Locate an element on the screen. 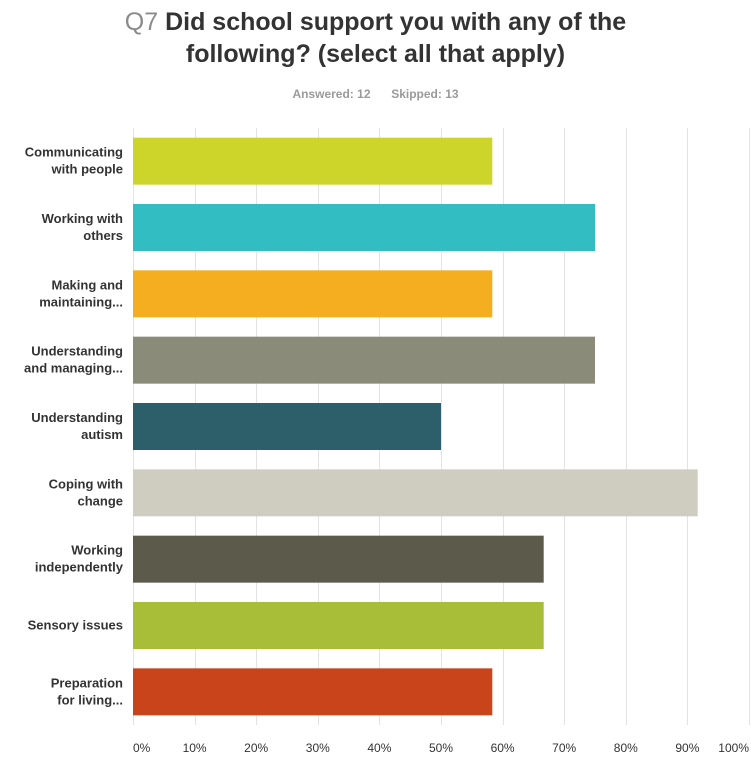 This screenshot has height=757, width=751. skipped-label: Skipped: is located at coordinates (416, 94).